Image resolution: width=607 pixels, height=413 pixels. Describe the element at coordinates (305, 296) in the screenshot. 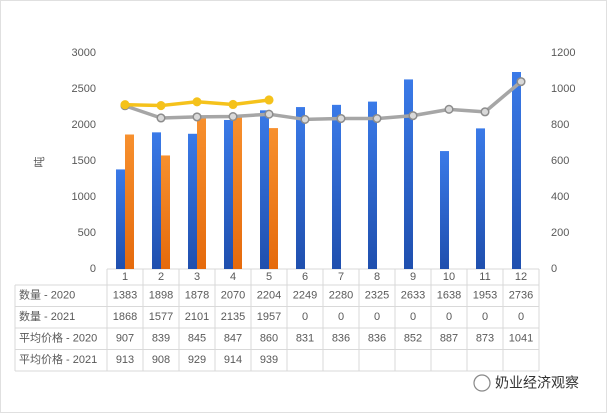

I see `table-cell: 2249` at that location.